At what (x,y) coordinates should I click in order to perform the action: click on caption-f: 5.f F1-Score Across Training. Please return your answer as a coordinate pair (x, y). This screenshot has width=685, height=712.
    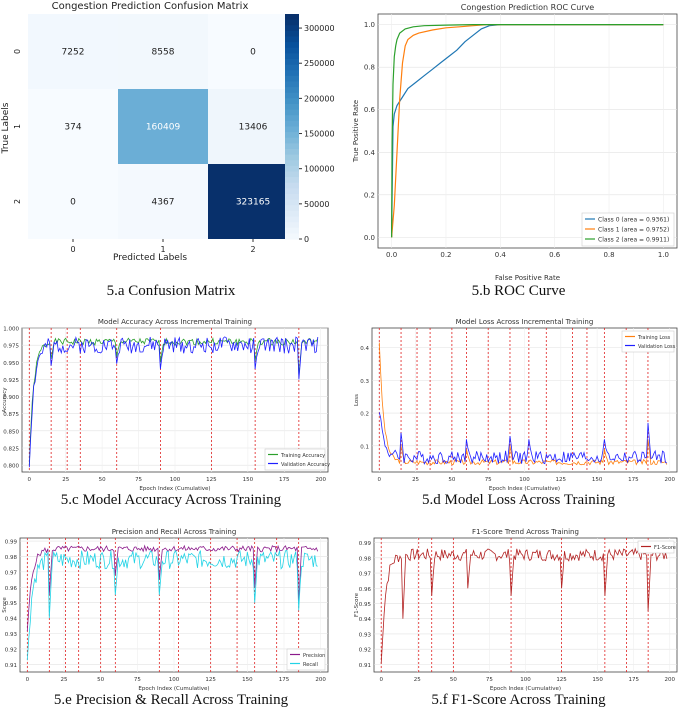
    Looking at the image, I should click on (518, 700).